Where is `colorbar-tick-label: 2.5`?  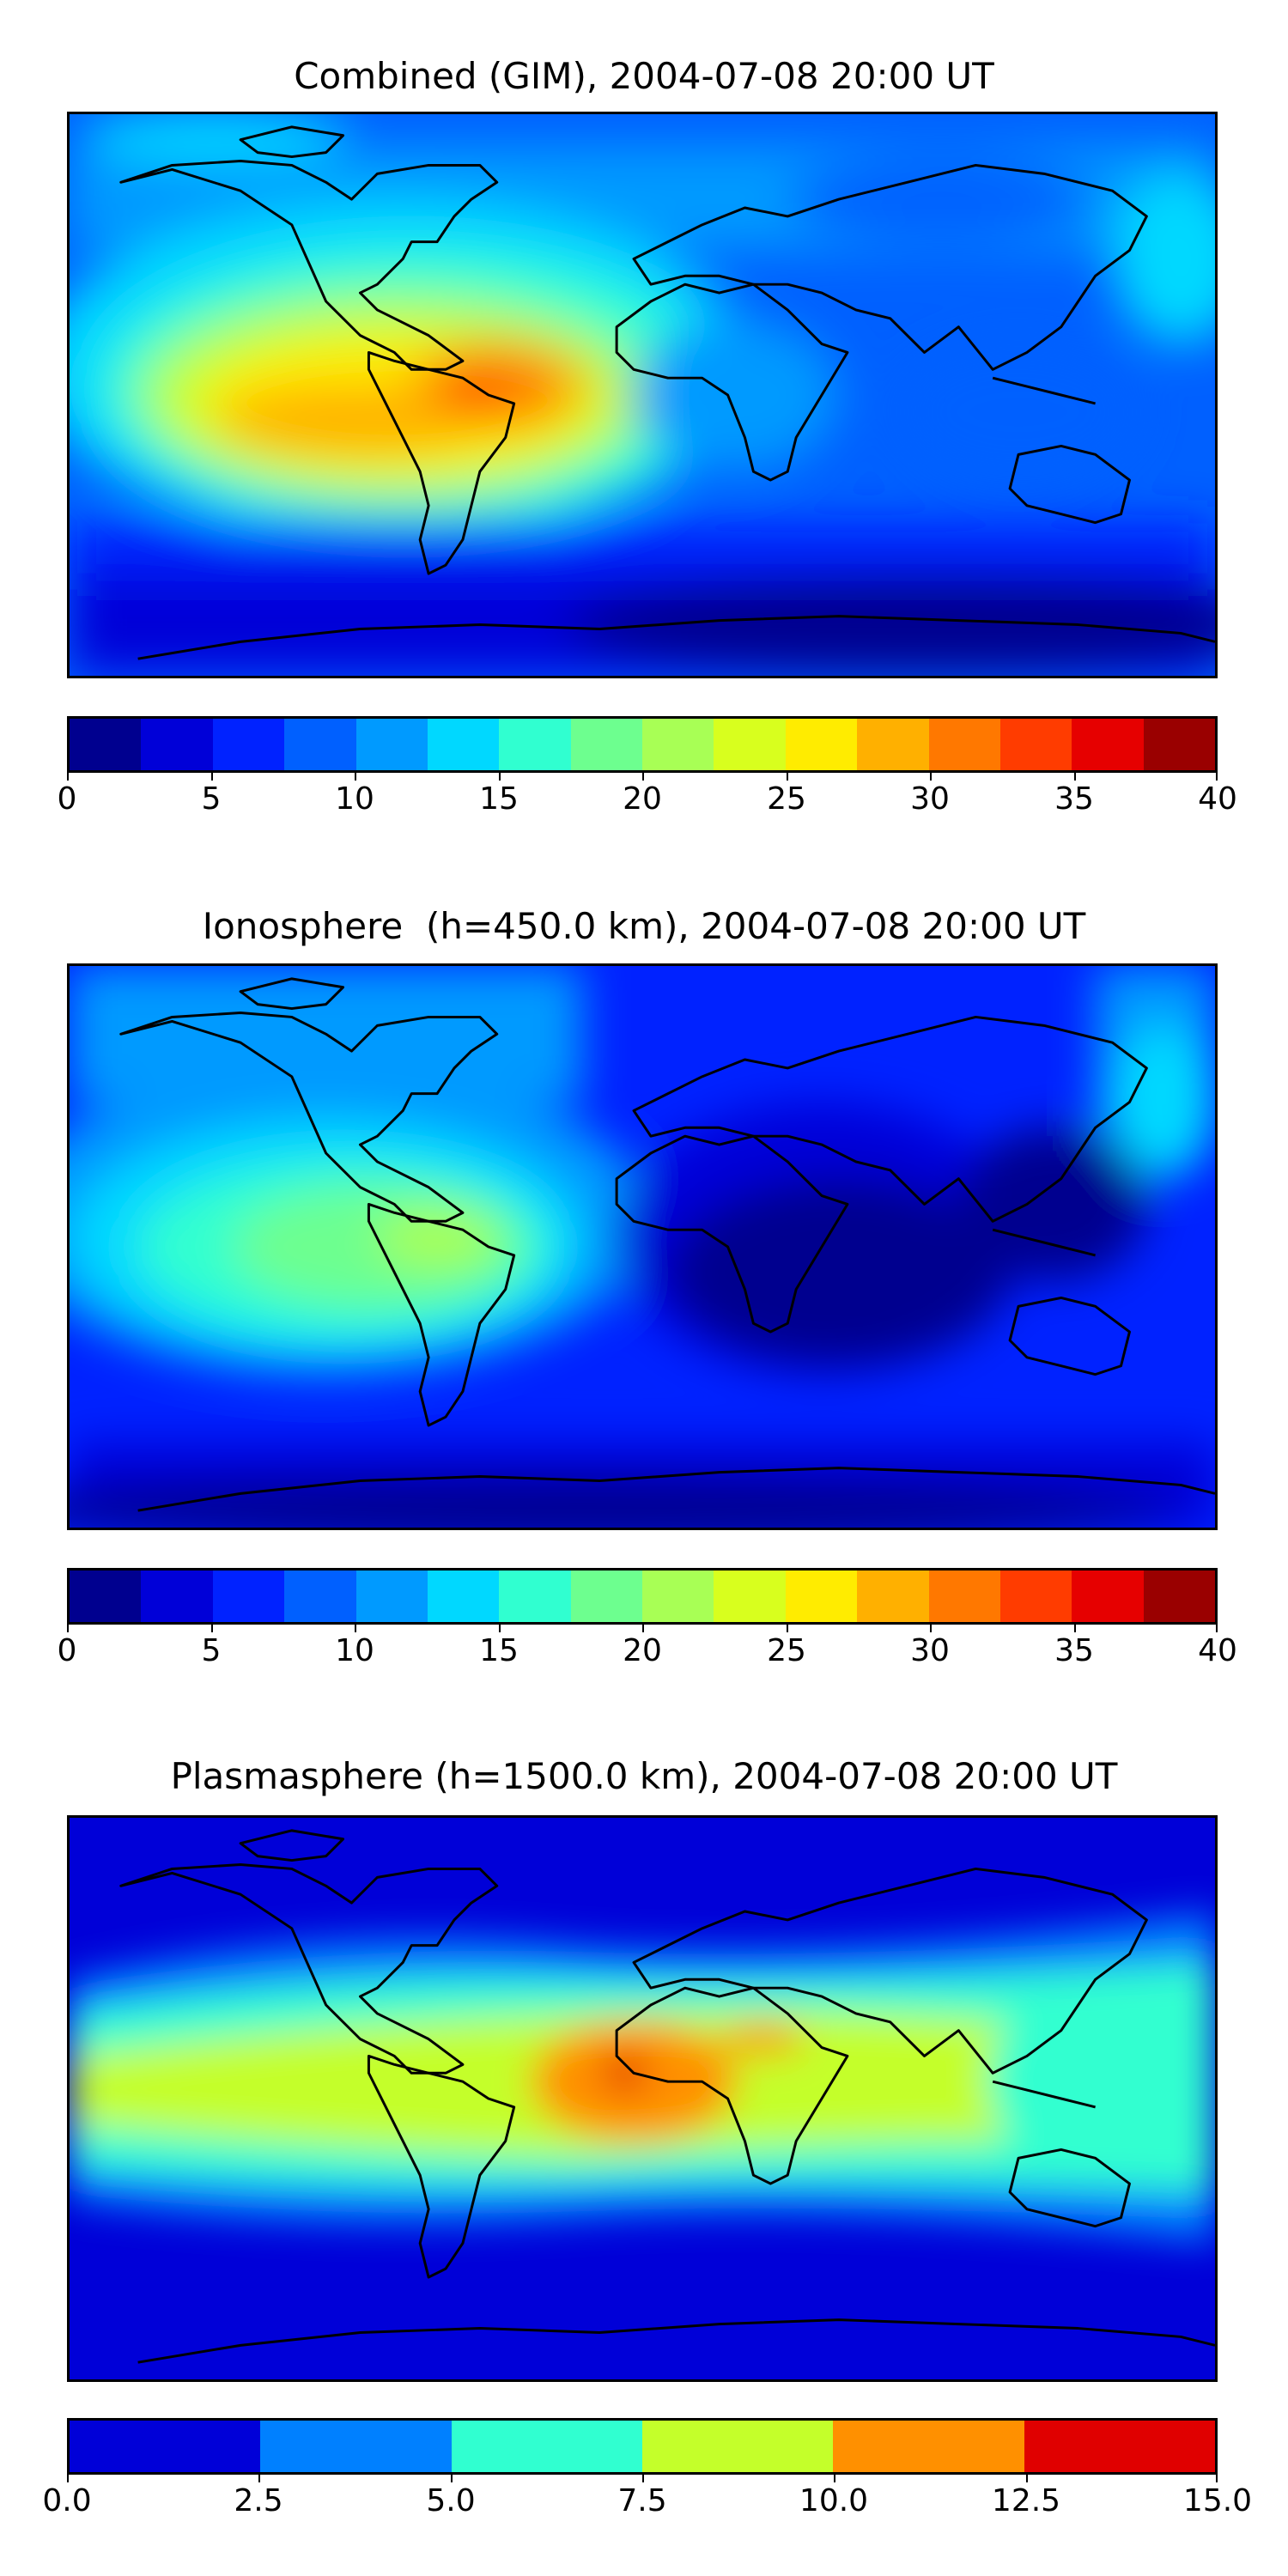 colorbar-tick-label: 2.5 is located at coordinates (258, 2500).